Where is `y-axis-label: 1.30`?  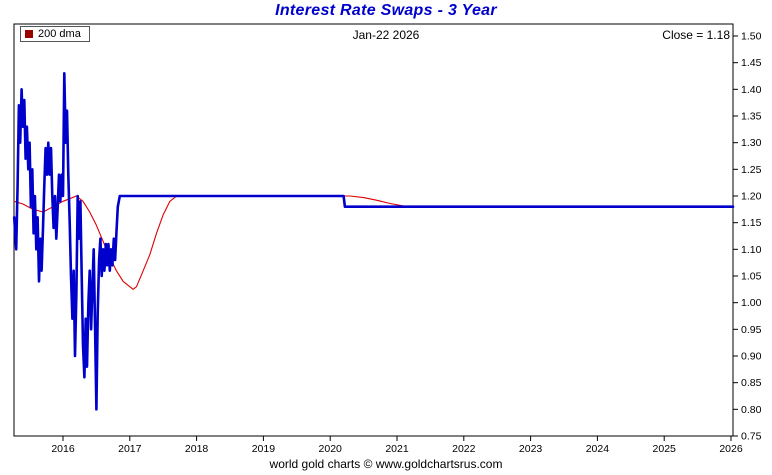 y-axis-label: 1.30 is located at coordinates (751, 143).